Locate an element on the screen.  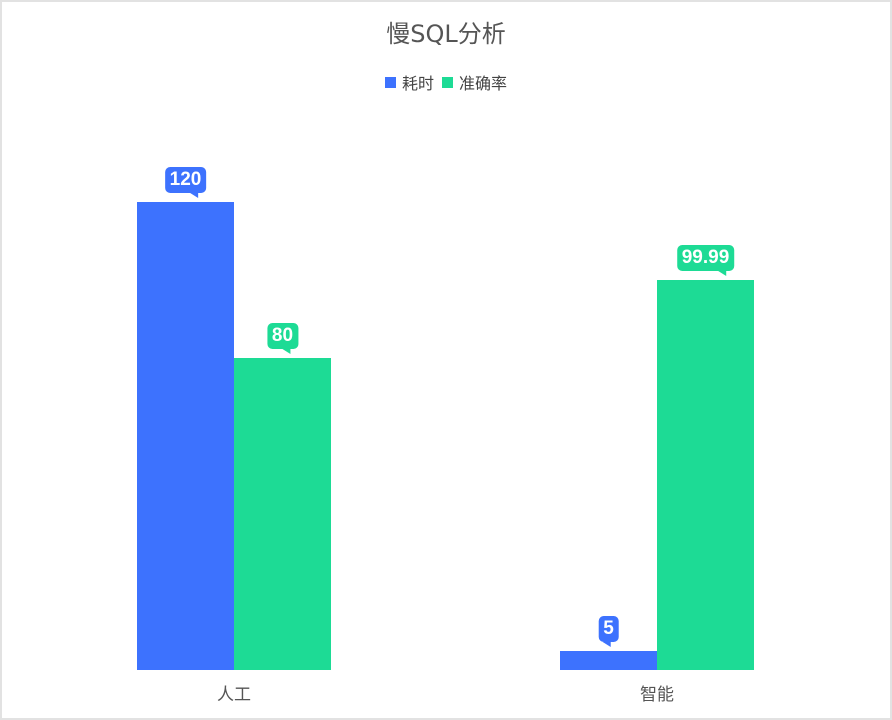
x-axis-label: 智能 is located at coordinates (657, 695).